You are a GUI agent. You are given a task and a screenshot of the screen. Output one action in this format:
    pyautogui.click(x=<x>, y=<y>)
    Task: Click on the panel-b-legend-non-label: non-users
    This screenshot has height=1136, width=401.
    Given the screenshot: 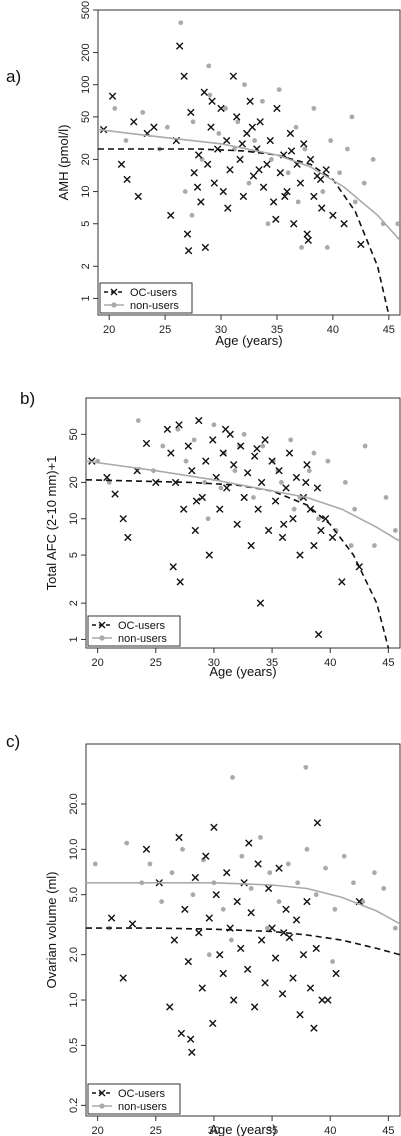 What is the action you would take?
    pyautogui.click(x=142, y=639)
    